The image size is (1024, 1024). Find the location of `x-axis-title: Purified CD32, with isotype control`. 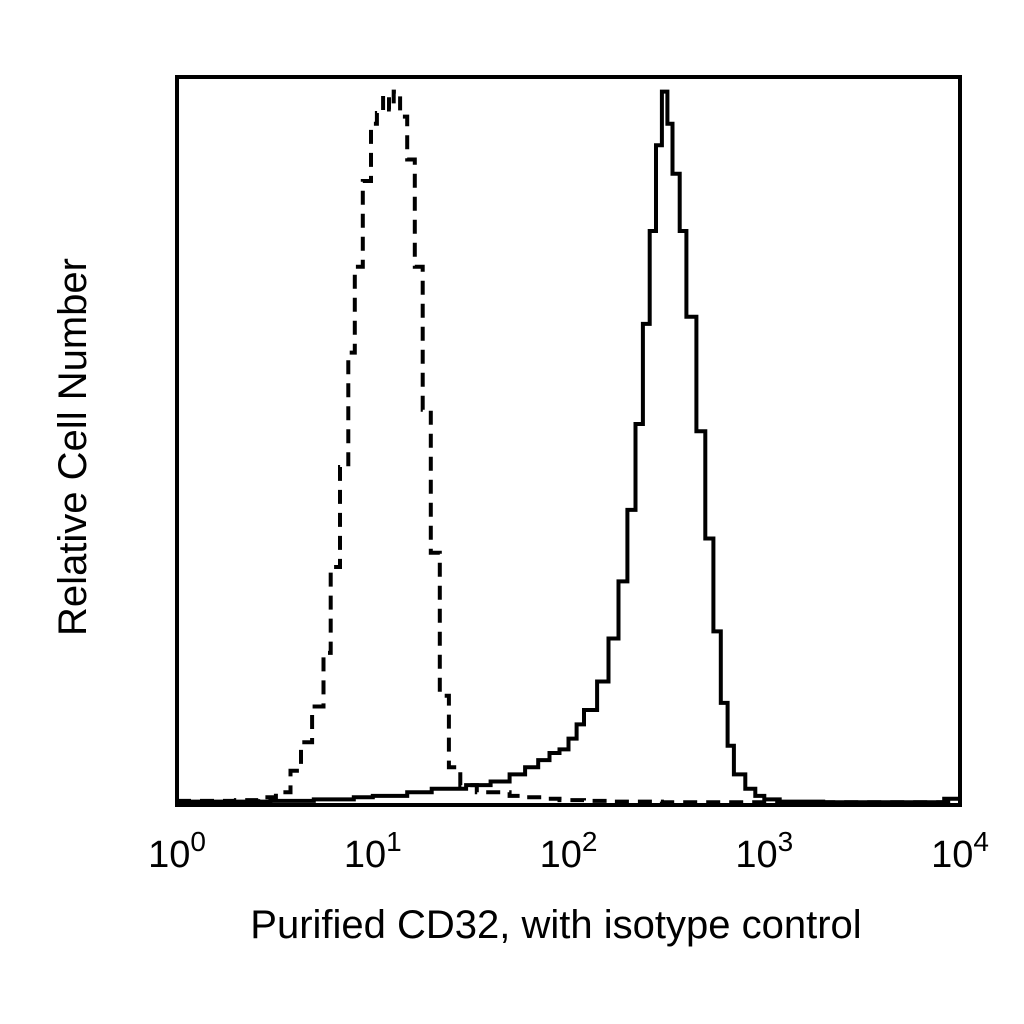

x-axis-title: Purified CD32, with isotype control is located at coordinates (555, 925).